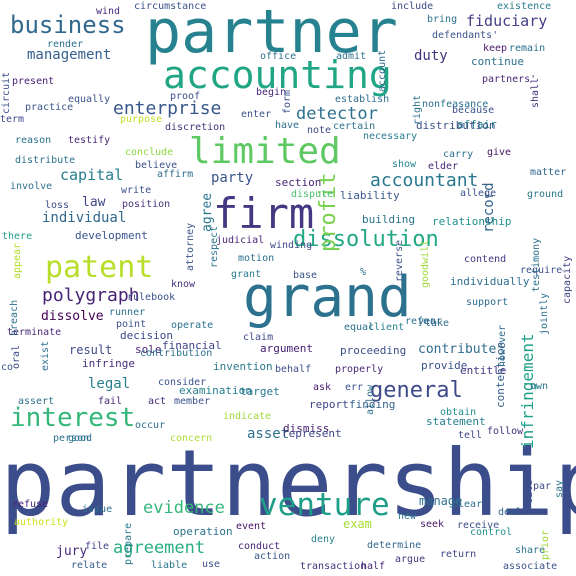 This screenshot has height=576, width=576. Describe the element at coordinates (424, 180) in the screenshot. I see `word-accountant: accountant` at that location.